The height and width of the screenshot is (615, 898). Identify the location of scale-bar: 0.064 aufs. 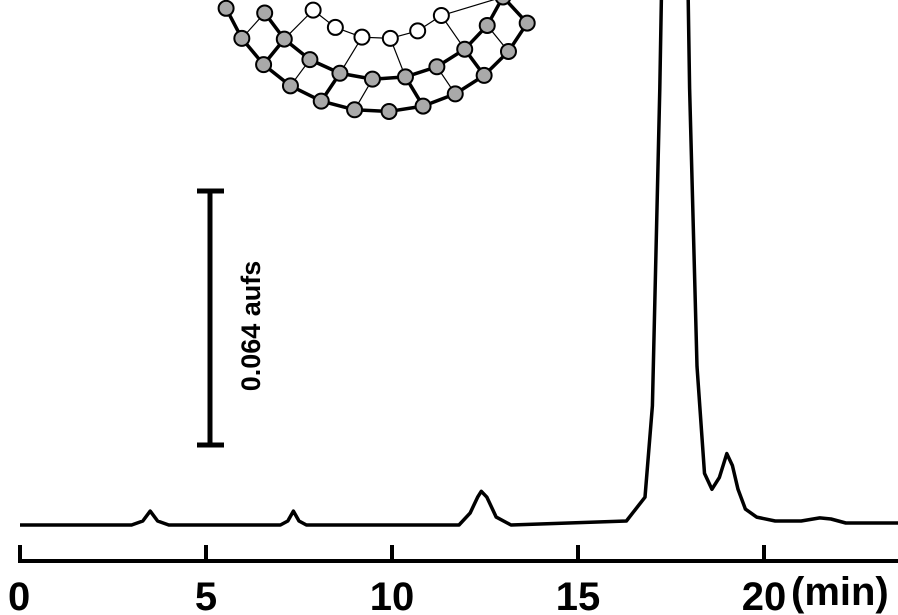
(231, 318).